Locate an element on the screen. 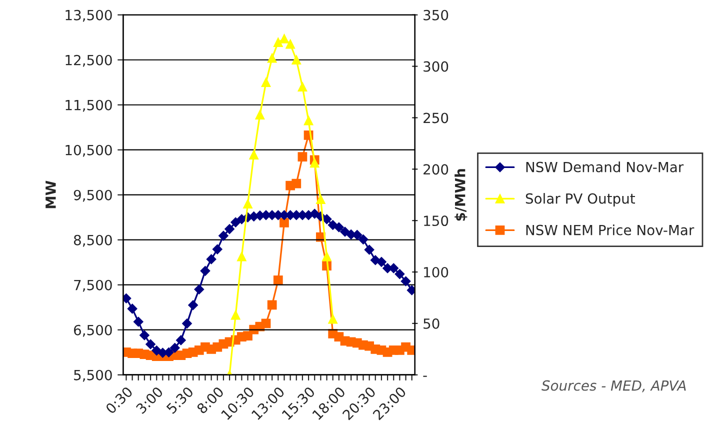 This screenshot has height=425, width=708. y2-tick-label: 100 is located at coordinates (436, 272).